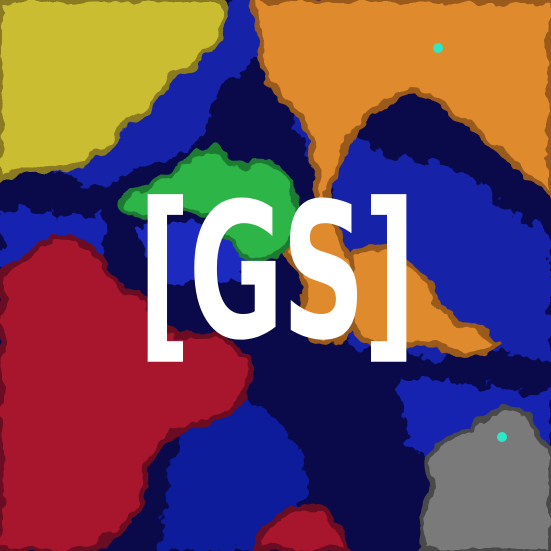 Image resolution: width=551 pixels, height=551 pixels. What do you see at coordinates (484, 478) in the screenshot?
I see `gray-region` at bounding box center [484, 478].